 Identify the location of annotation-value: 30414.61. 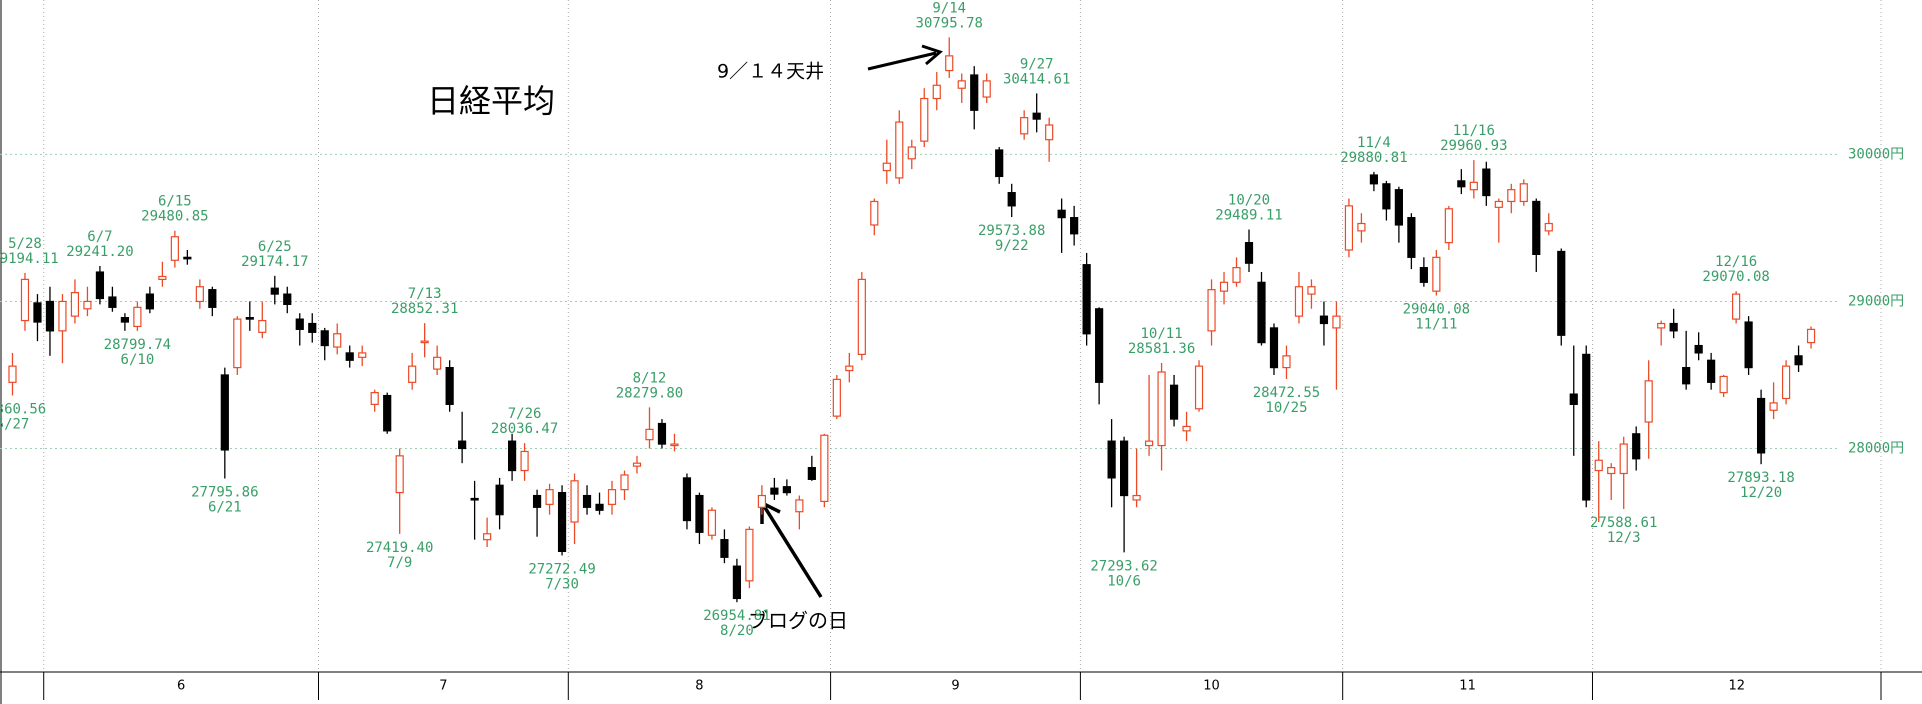
(1036, 79).